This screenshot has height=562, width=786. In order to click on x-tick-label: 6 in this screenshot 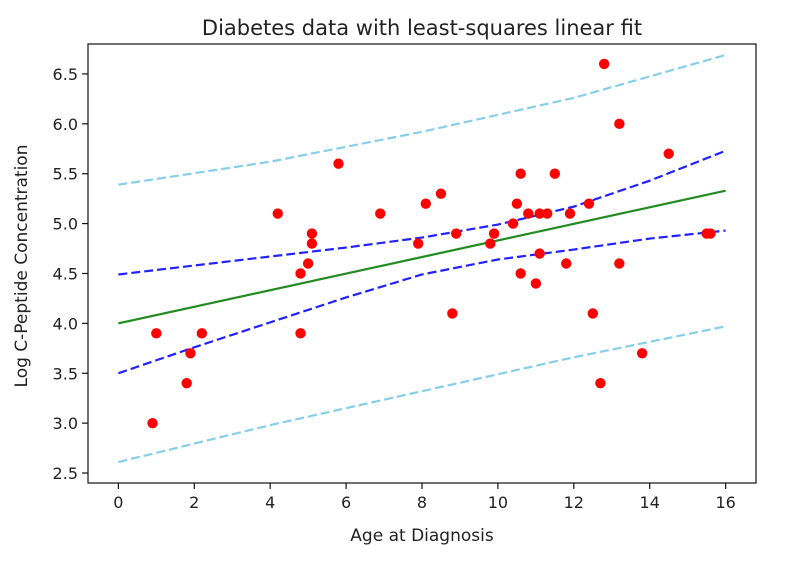, I will do `click(346, 502)`.